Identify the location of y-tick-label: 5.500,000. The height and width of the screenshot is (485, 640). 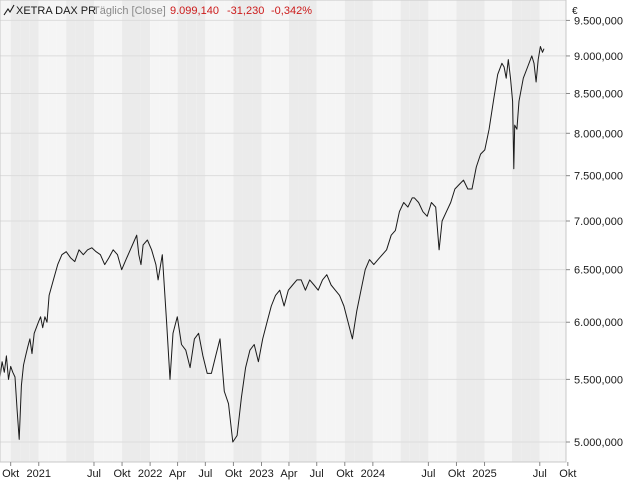
(598, 380).